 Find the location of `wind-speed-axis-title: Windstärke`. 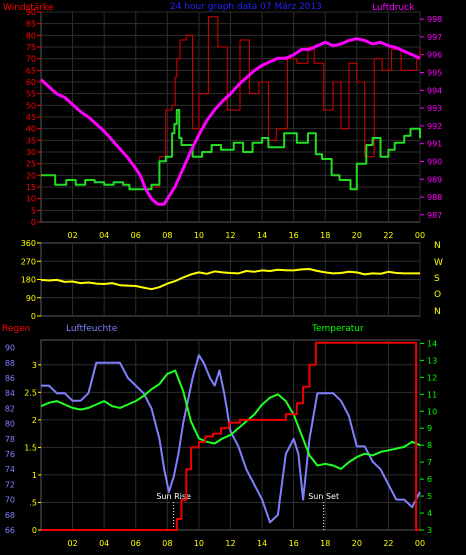

wind-speed-axis-title: Windstärke is located at coordinates (28, 8).